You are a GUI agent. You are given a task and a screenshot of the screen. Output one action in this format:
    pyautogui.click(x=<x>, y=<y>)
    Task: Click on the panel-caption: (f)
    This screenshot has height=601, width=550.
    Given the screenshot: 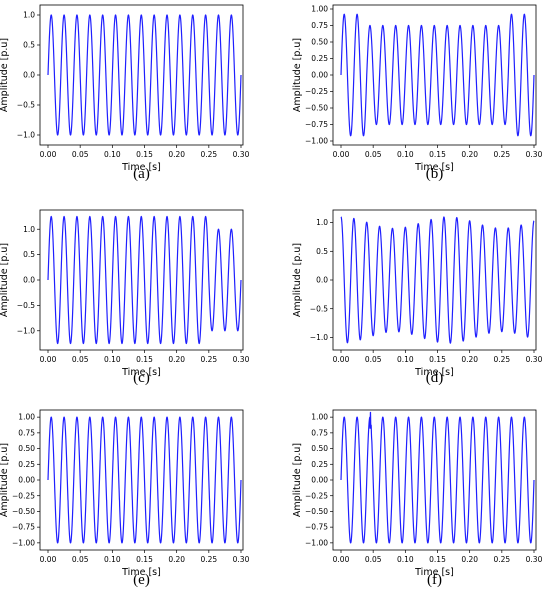 What is the action you would take?
    pyautogui.click(x=434, y=580)
    